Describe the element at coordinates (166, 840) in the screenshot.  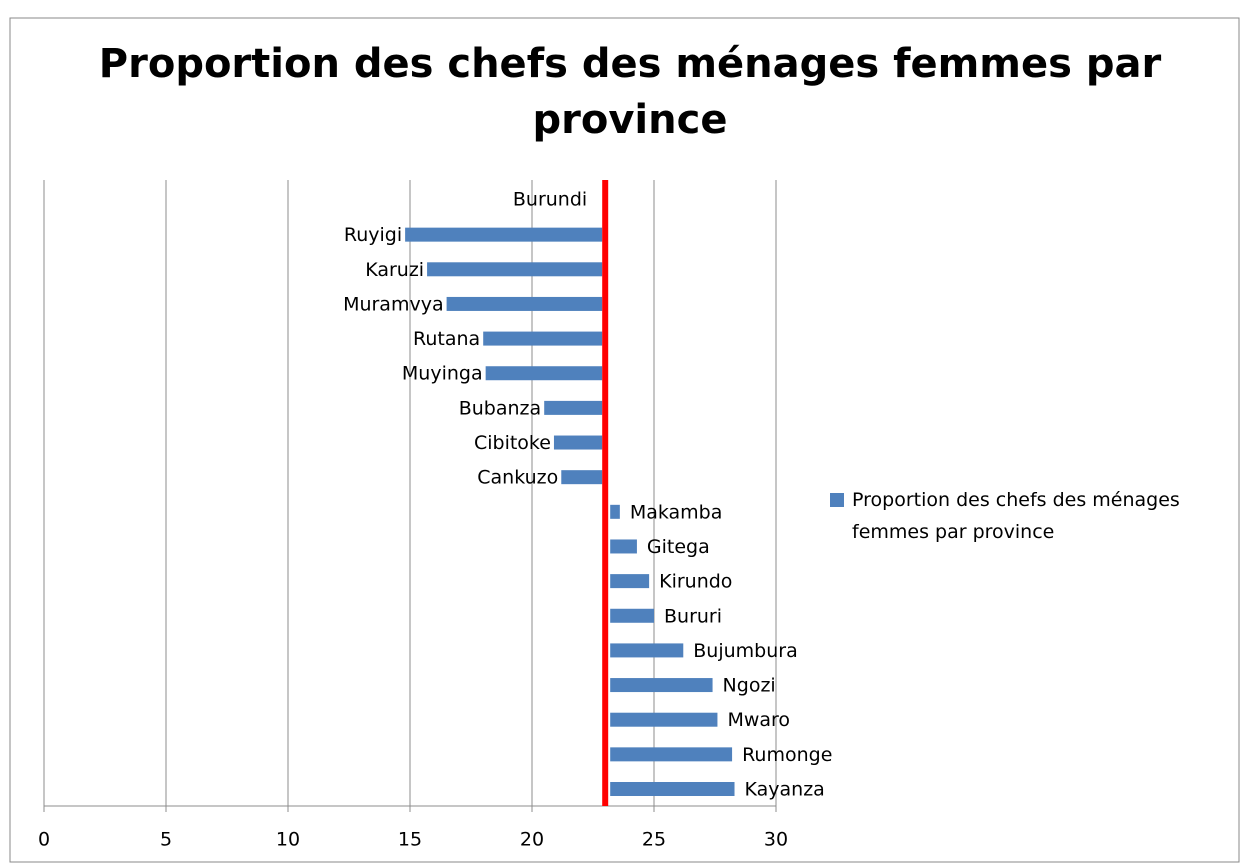
I see `x-tick-label: 5` at that location.